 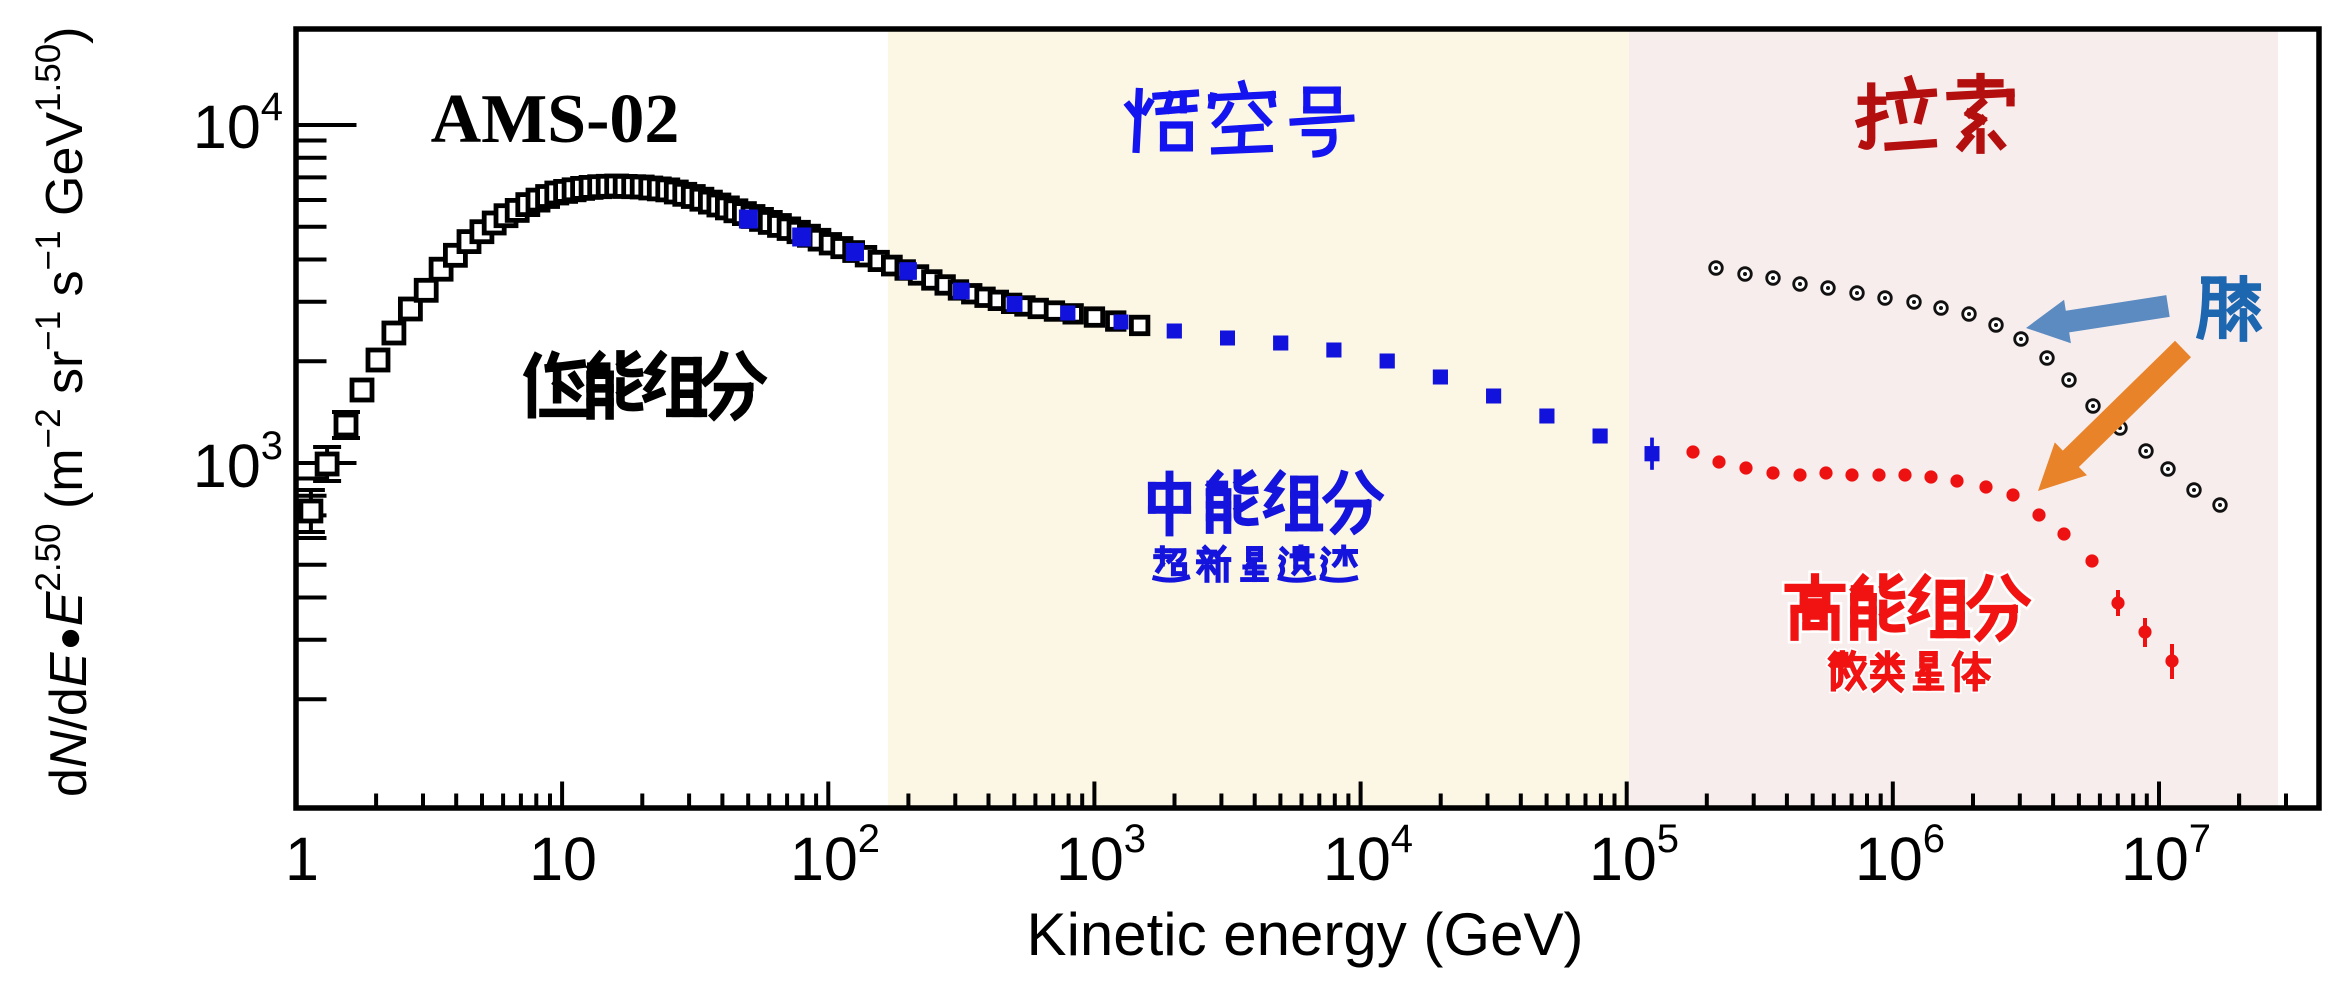 I want to click on svg-text: 10, so click(x=563, y=859).